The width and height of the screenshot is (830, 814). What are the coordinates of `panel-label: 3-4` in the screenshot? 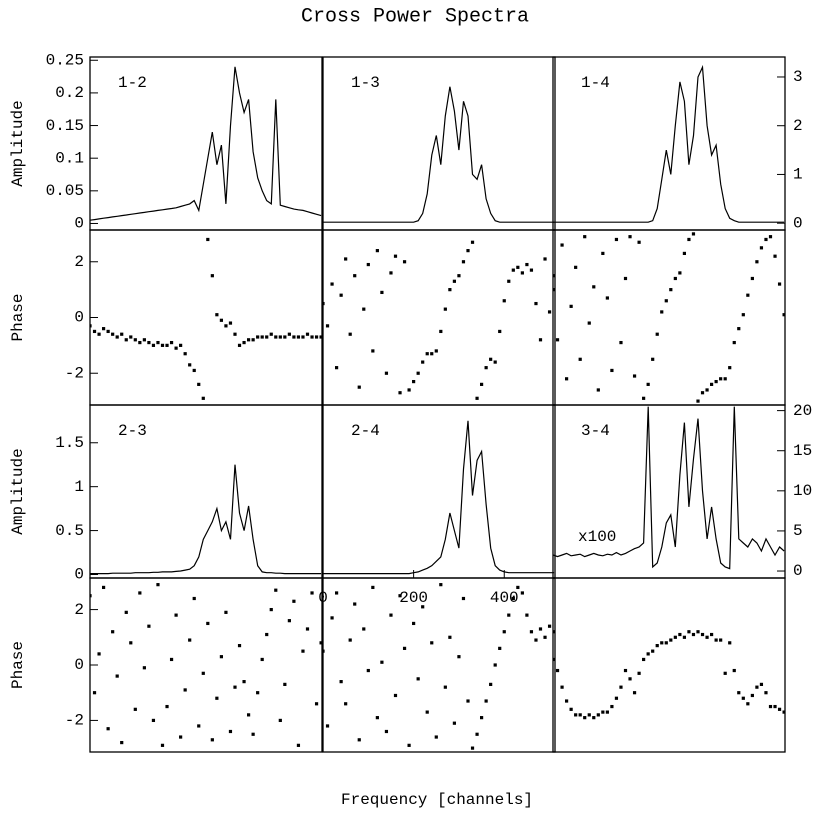 It's located at (595, 431).